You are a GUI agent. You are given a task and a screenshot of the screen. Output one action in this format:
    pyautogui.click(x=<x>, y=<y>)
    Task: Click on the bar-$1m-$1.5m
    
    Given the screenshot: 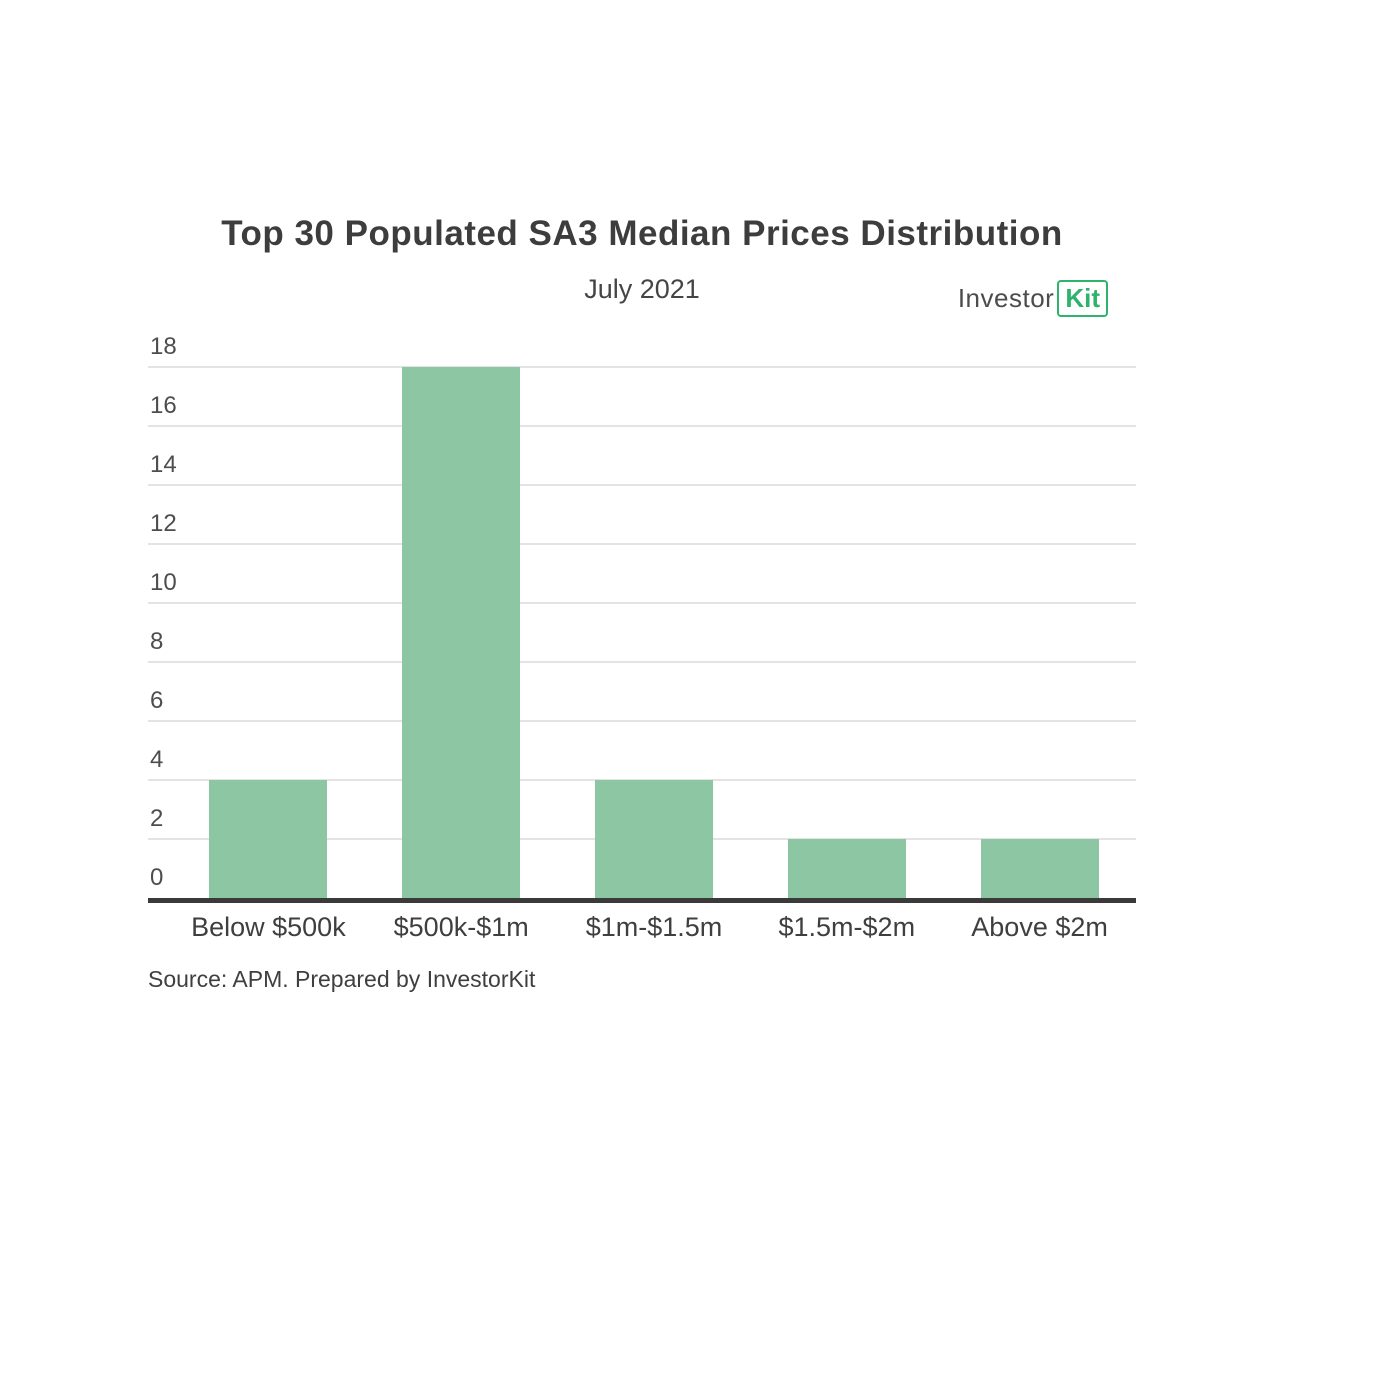 What is the action you would take?
    pyautogui.click(x=653, y=839)
    